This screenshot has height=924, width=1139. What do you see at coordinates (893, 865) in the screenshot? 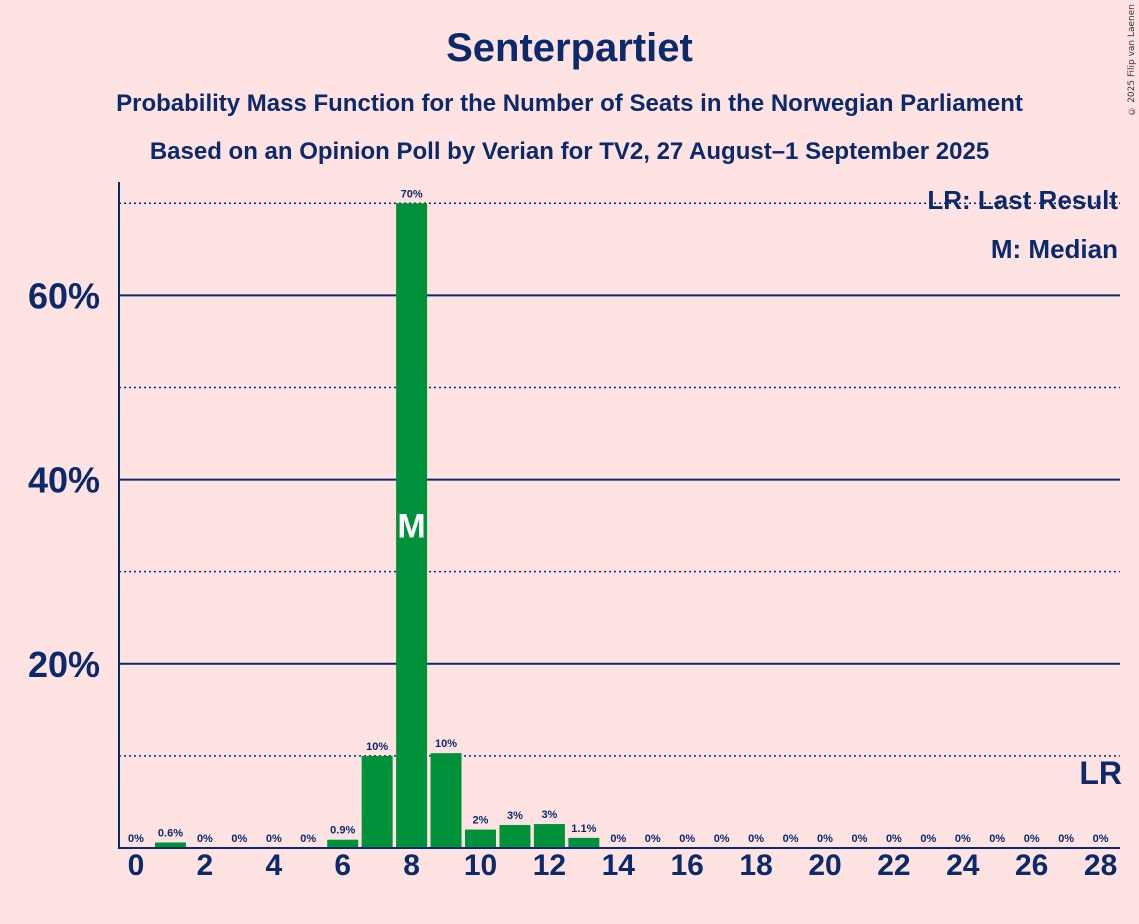
I see `x-tick-label-22: 22` at bounding box center [893, 865].